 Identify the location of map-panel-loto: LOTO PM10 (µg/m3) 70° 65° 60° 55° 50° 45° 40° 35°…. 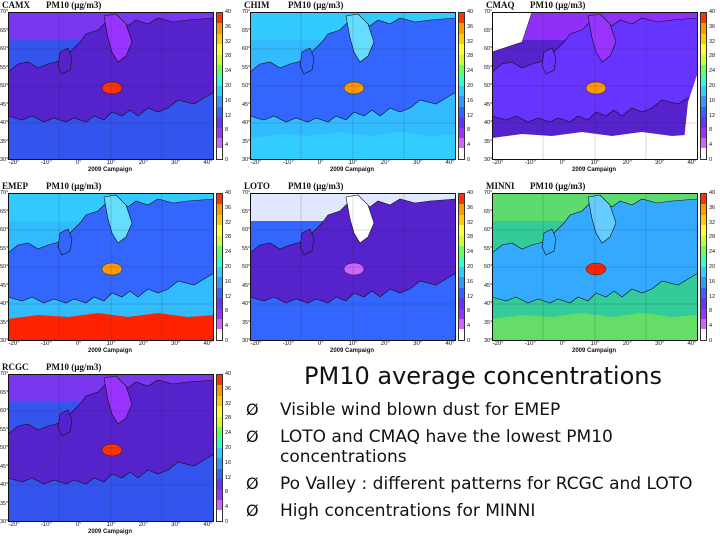
(361, 268).